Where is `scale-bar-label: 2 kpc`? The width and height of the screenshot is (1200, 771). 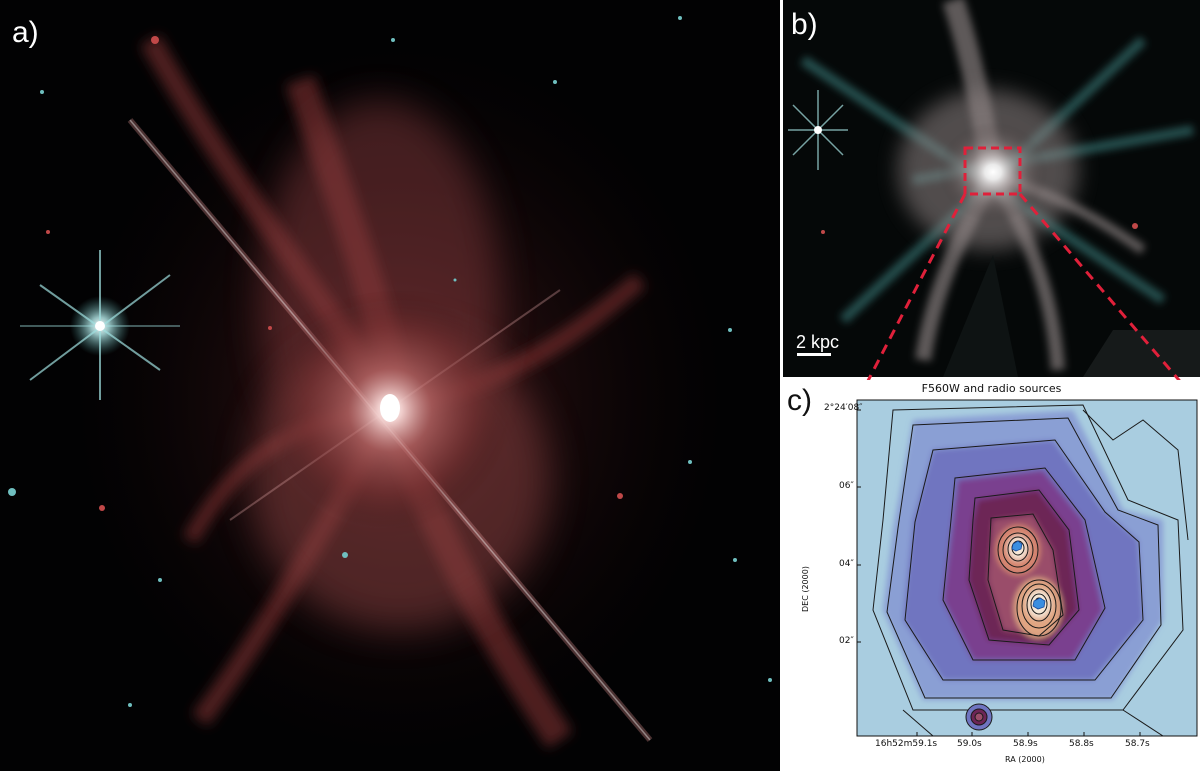
scale-bar-label: 2 kpc is located at coordinates (818, 342).